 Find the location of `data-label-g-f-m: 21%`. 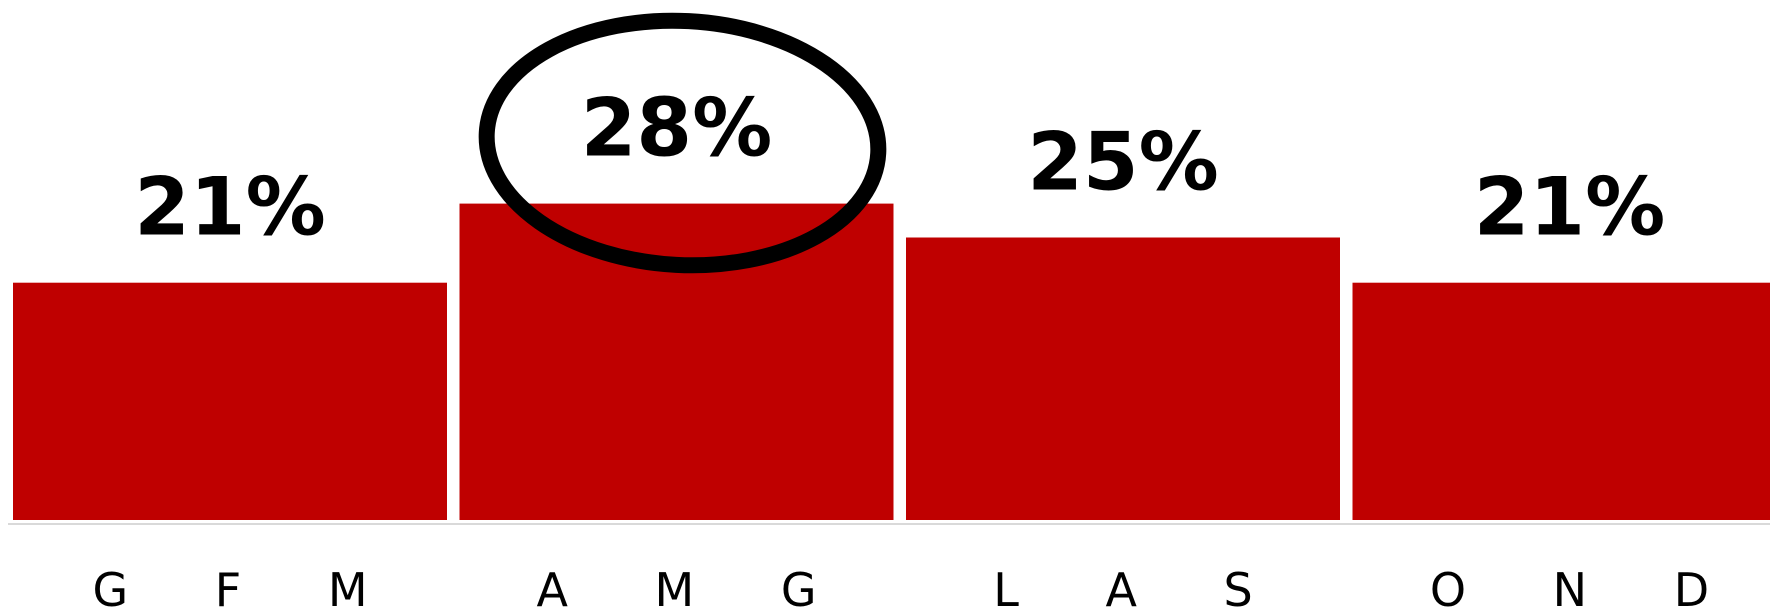

data-label-g-f-m: 21% is located at coordinates (229, 207).